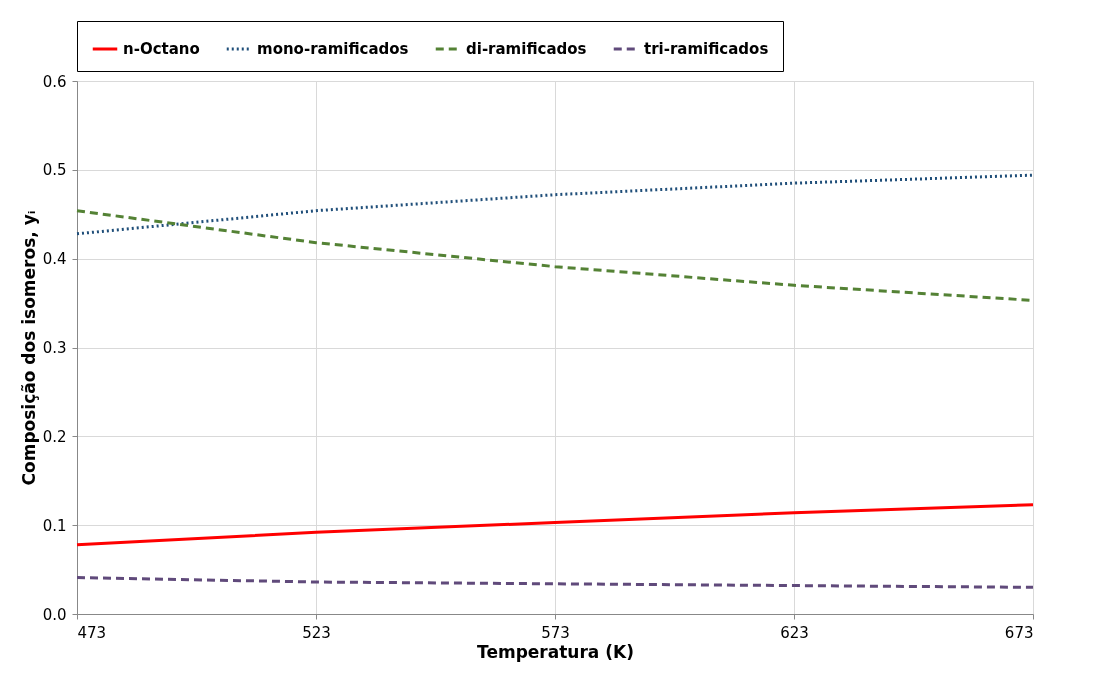 The width and height of the screenshot is (1095, 693). What do you see at coordinates (54, 170) in the screenshot?
I see `y-tick-label: 0.5` at bounding box center [54, 170].